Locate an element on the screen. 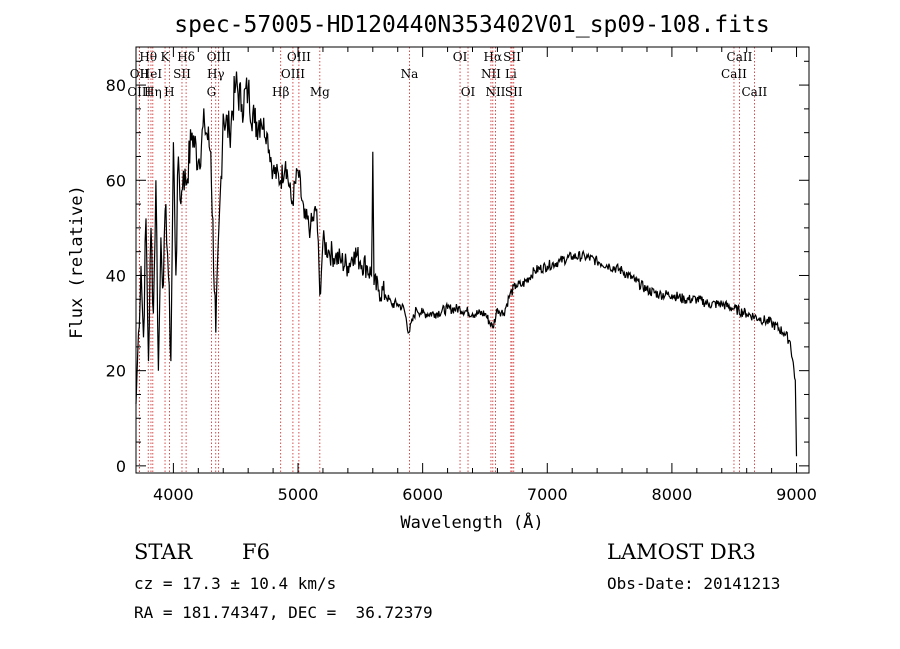 Image resolution: width=900 pixels, height=649 pixels. object-class: STAR is located at coordinates (163, 552).